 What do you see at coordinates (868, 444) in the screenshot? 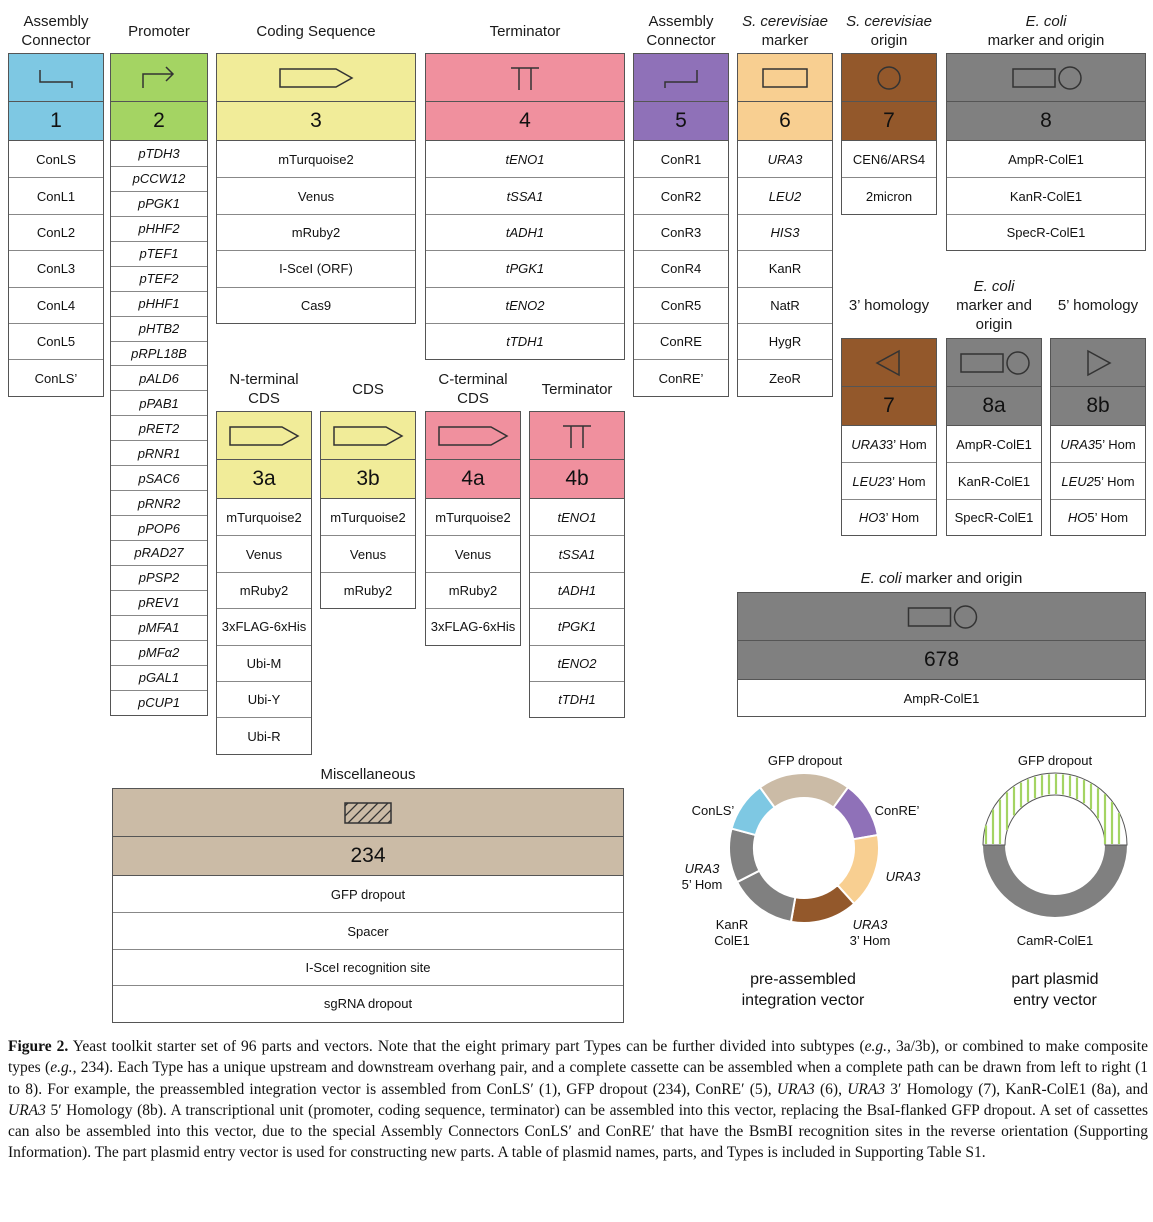
I see `part-italic: URA3` at bounding box center [868, 444].